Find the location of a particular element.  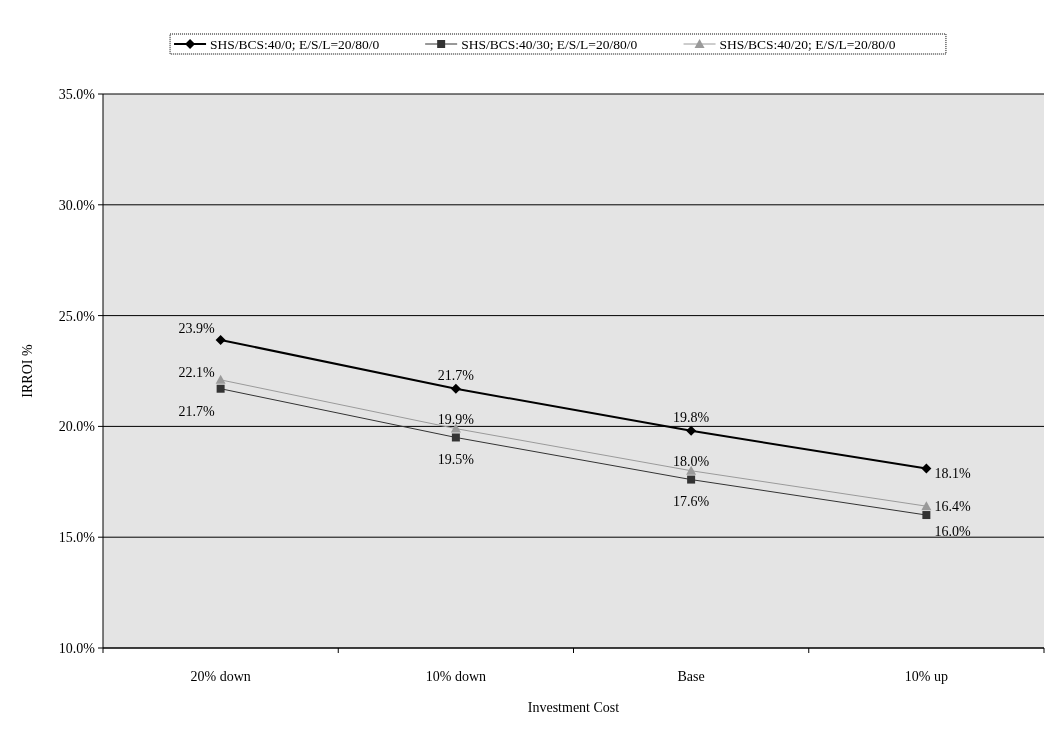

y-tick-label: 30.0% is located at coordinates (77, 205).